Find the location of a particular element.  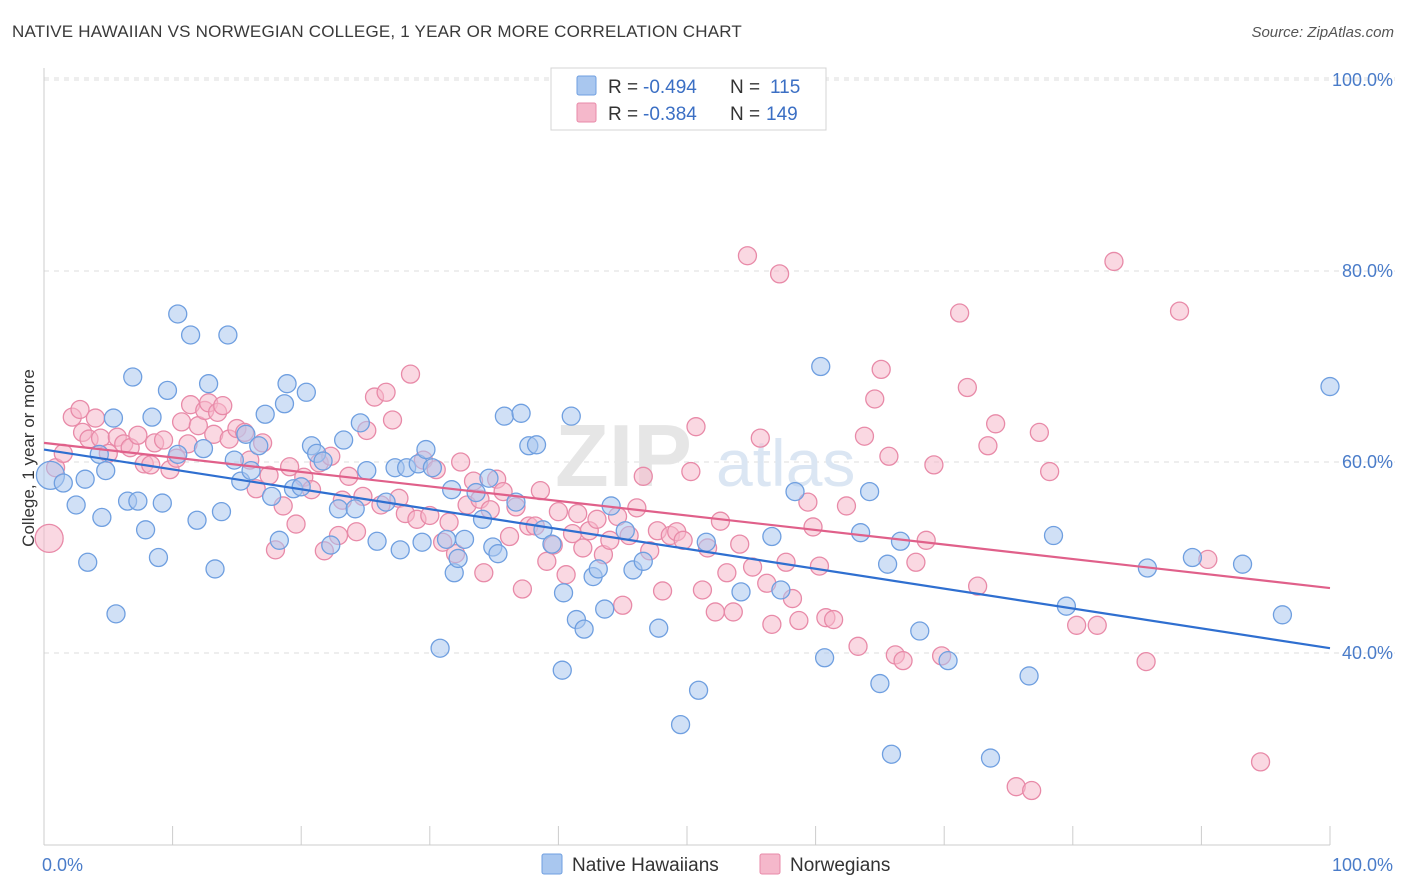

watermark: ZIP atlas is located at coordinates (705, 455).